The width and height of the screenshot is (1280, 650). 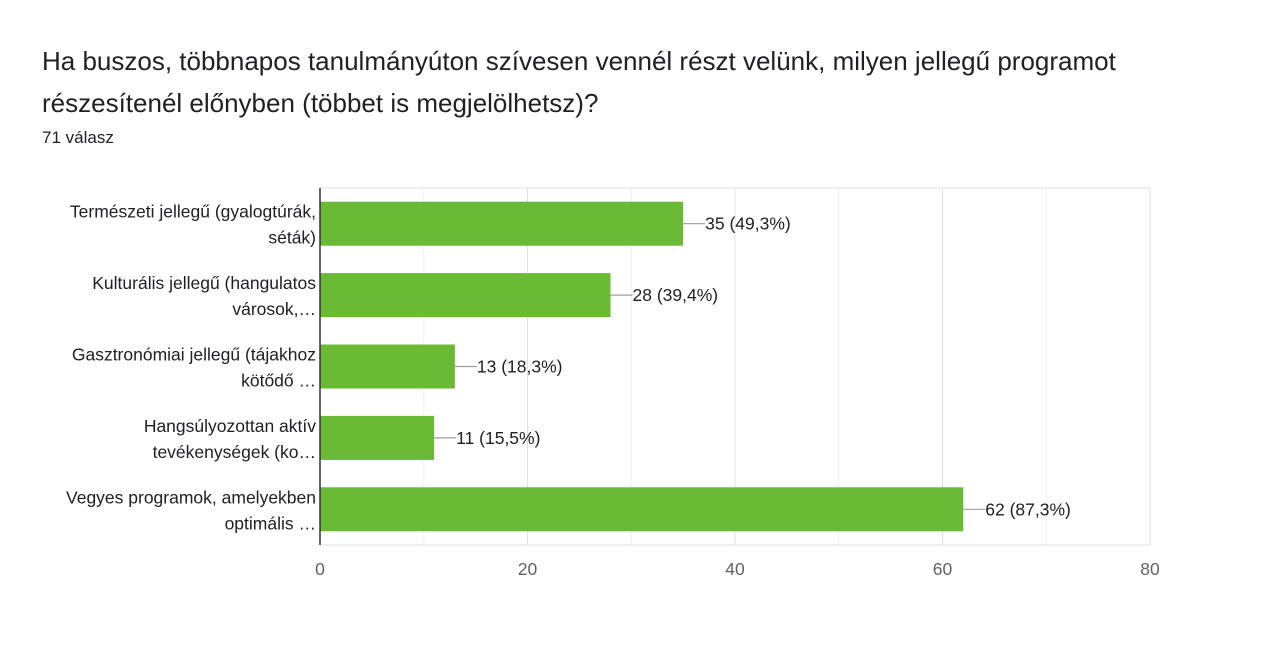 I want to click on data-label: 62 (87,3%), so click(x=1028, y=509).